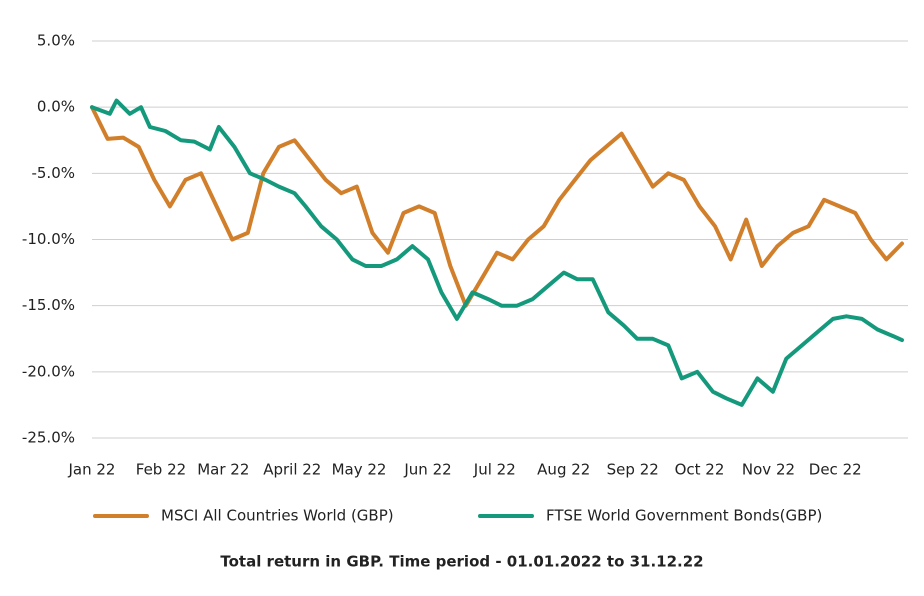 This screenshot has height=596, width=924. What do you see at coordinates (633, 470) in the screenshot?
I see `x-tick-label: Sep 22` at bounding box center [633, 470].